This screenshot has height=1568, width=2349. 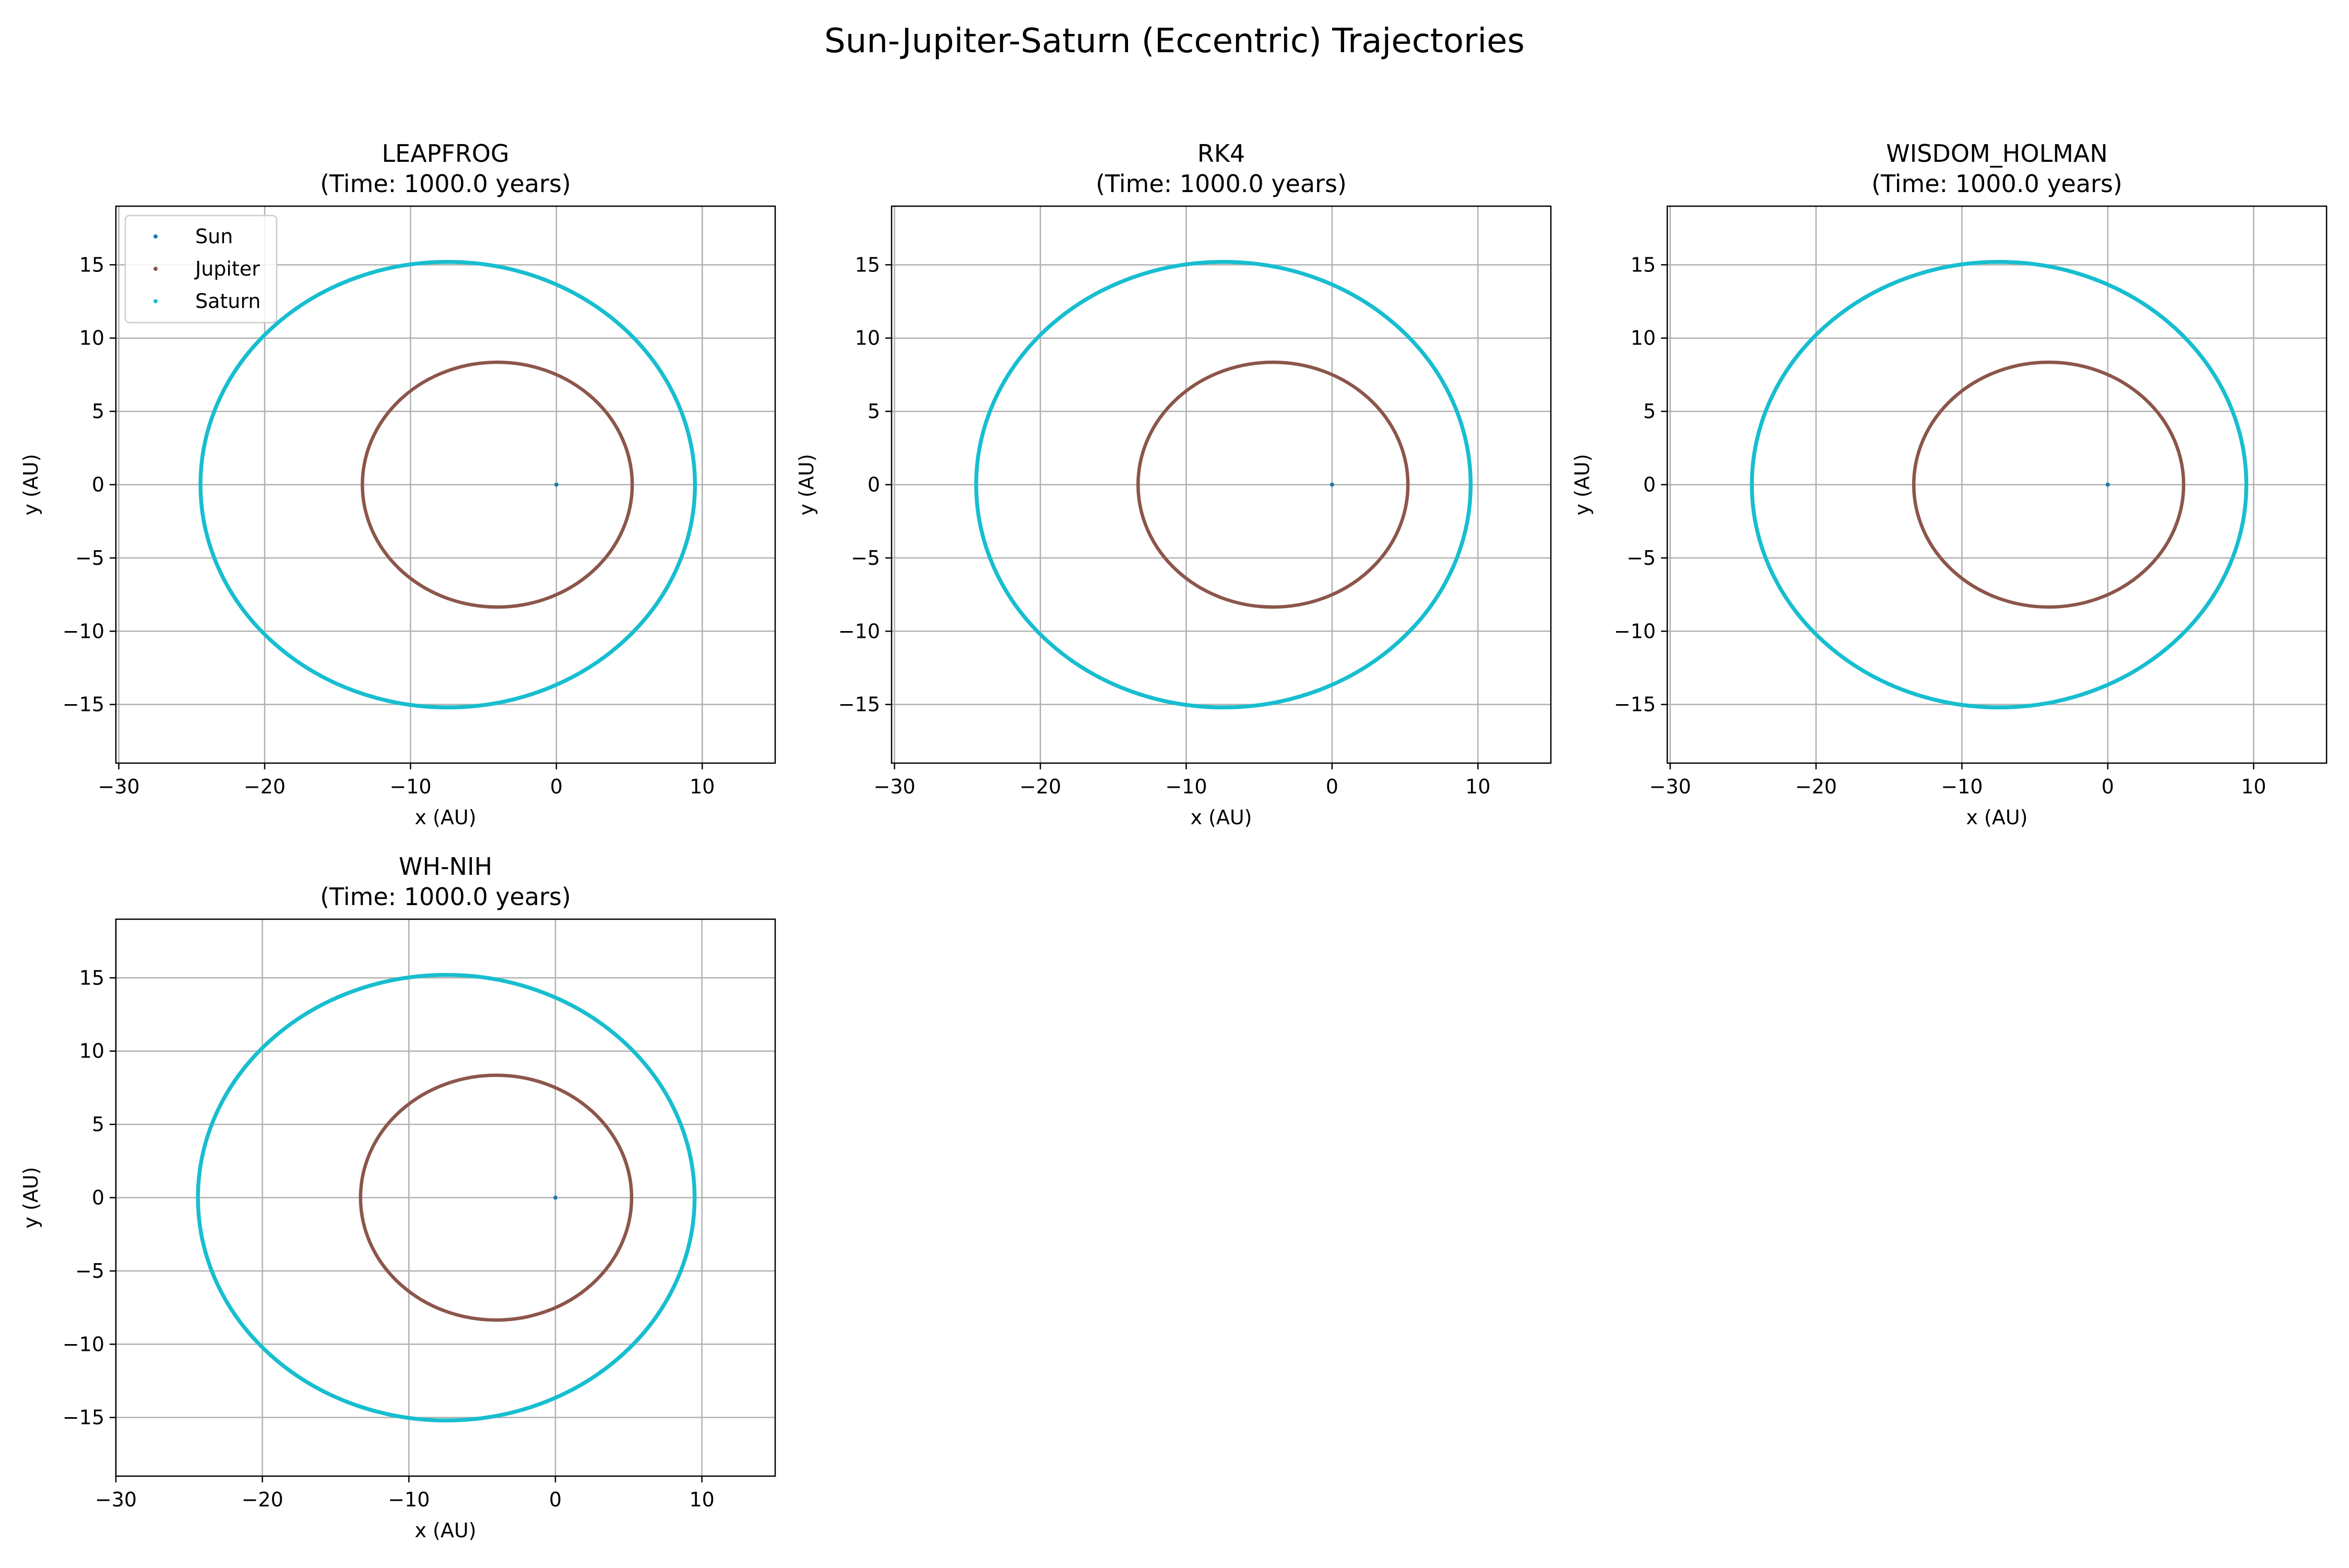 What do you see at coordinates (155, 269) in the screenshot?
I see `legend-marker-jupiter` at bounding box center [155, 269].